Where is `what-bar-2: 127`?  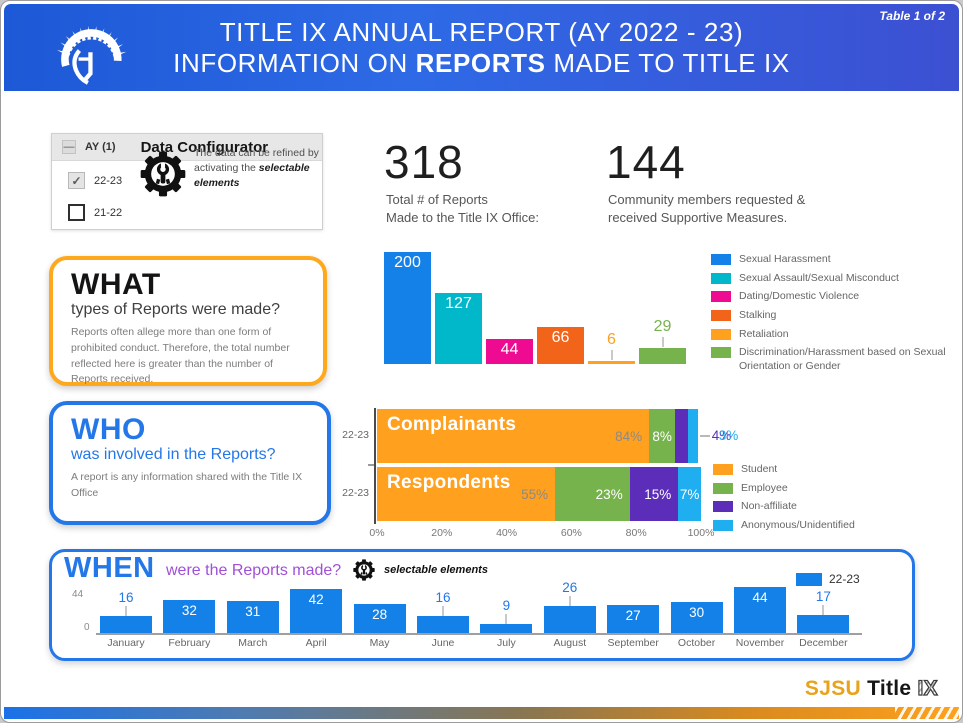 what-bar-2: 127 is located at coordinates (458, 328).